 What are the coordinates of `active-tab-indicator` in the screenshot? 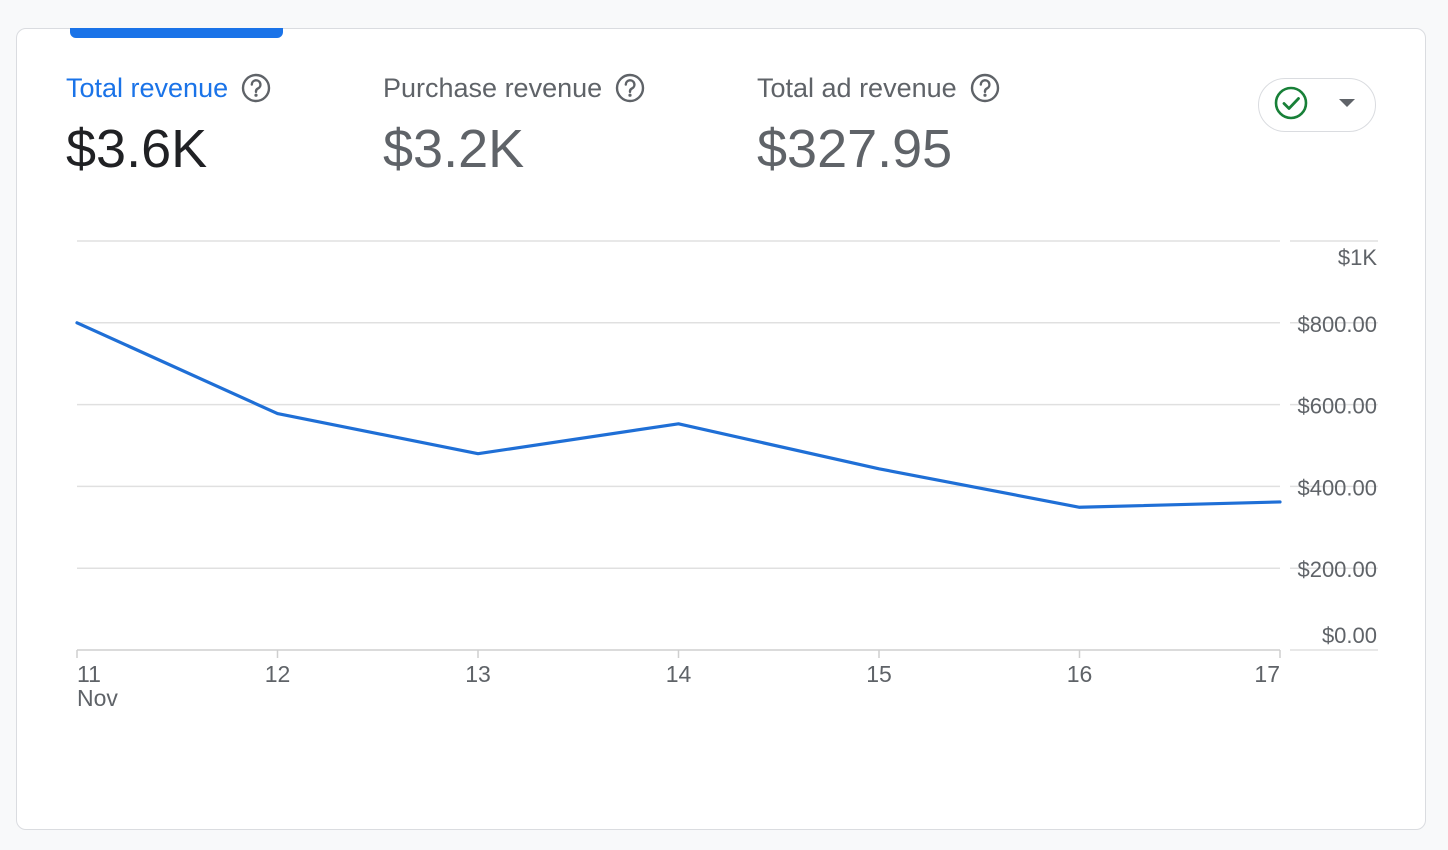 It's located at (176, 33).